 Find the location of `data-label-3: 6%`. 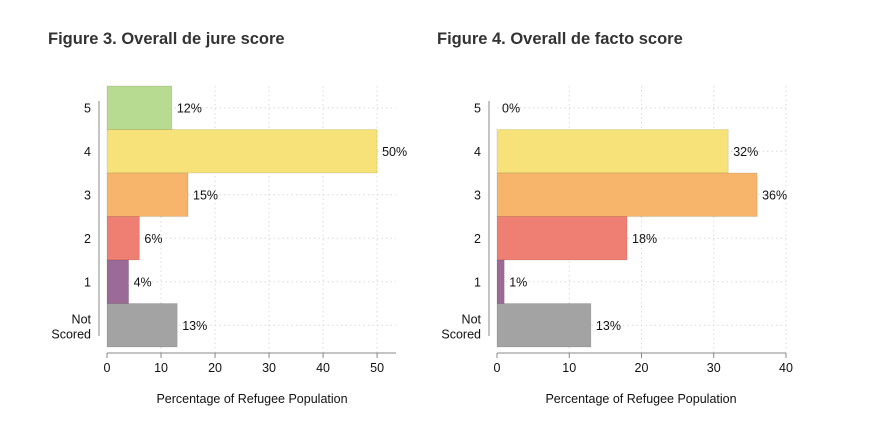

data-label-3: 6% is located at coordinates (153, 239).